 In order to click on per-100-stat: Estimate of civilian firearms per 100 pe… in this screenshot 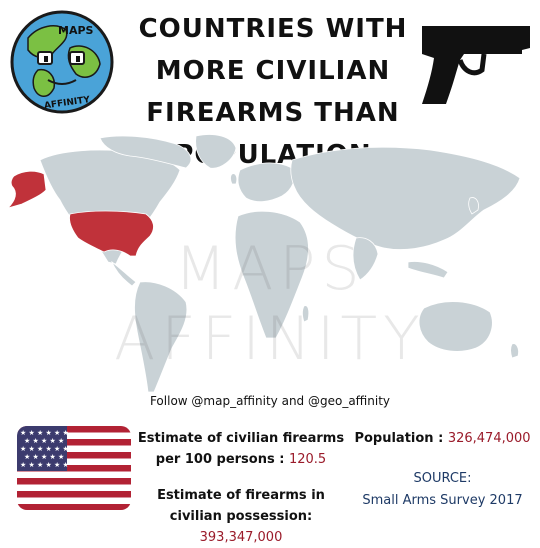, I will do `click(241, 449)`.